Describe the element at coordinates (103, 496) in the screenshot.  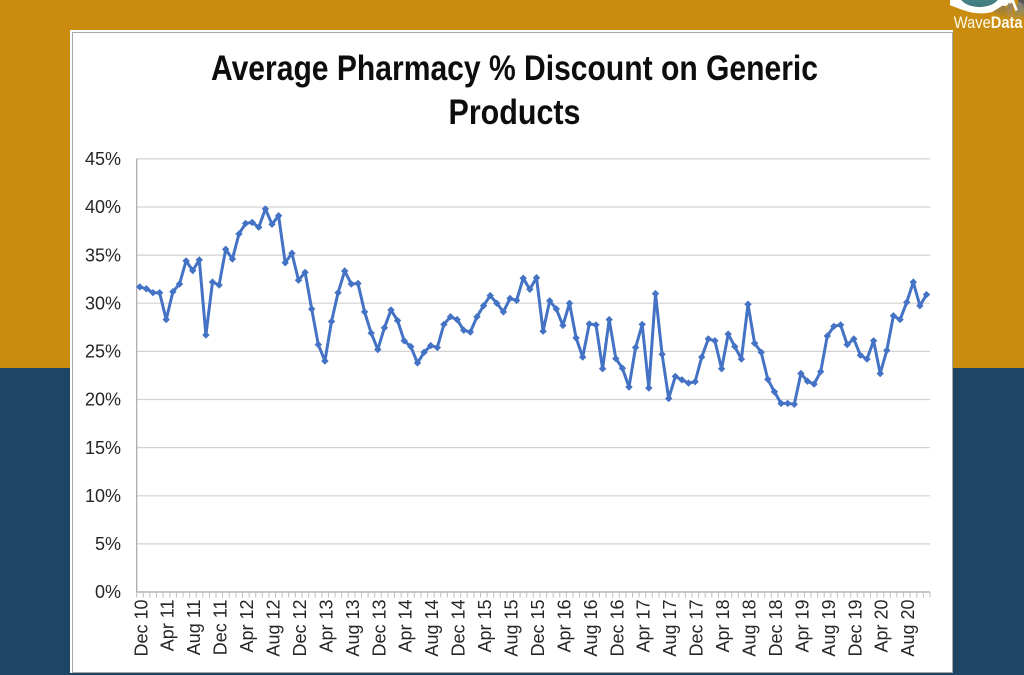
I see `svg-text: 10%` at that location.